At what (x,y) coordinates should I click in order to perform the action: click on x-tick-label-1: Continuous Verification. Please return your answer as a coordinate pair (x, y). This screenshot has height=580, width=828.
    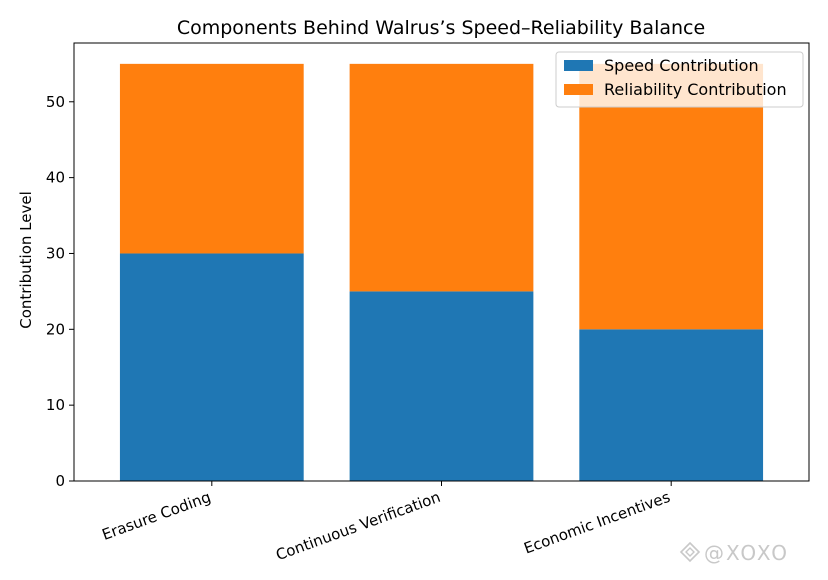
    Looking at the image, I should click on (357, 526).